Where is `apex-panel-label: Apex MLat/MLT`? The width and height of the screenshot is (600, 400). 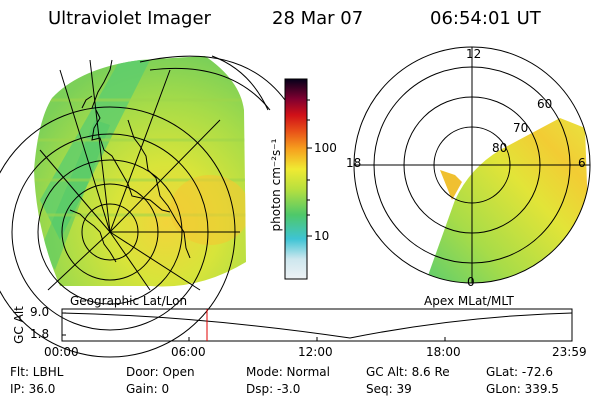 apex-panel-label: Apex MLat/MLT is located at coordinates (469, 301).